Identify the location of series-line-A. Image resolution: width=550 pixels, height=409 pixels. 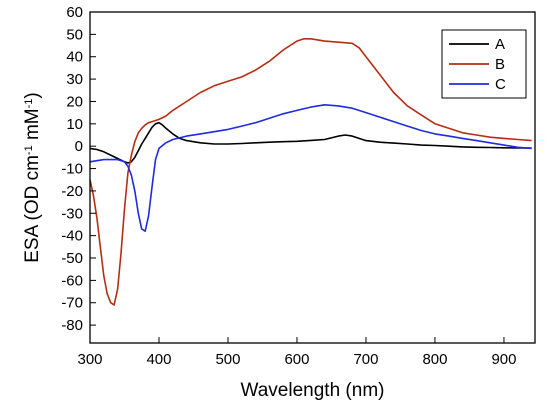
(310, 142).